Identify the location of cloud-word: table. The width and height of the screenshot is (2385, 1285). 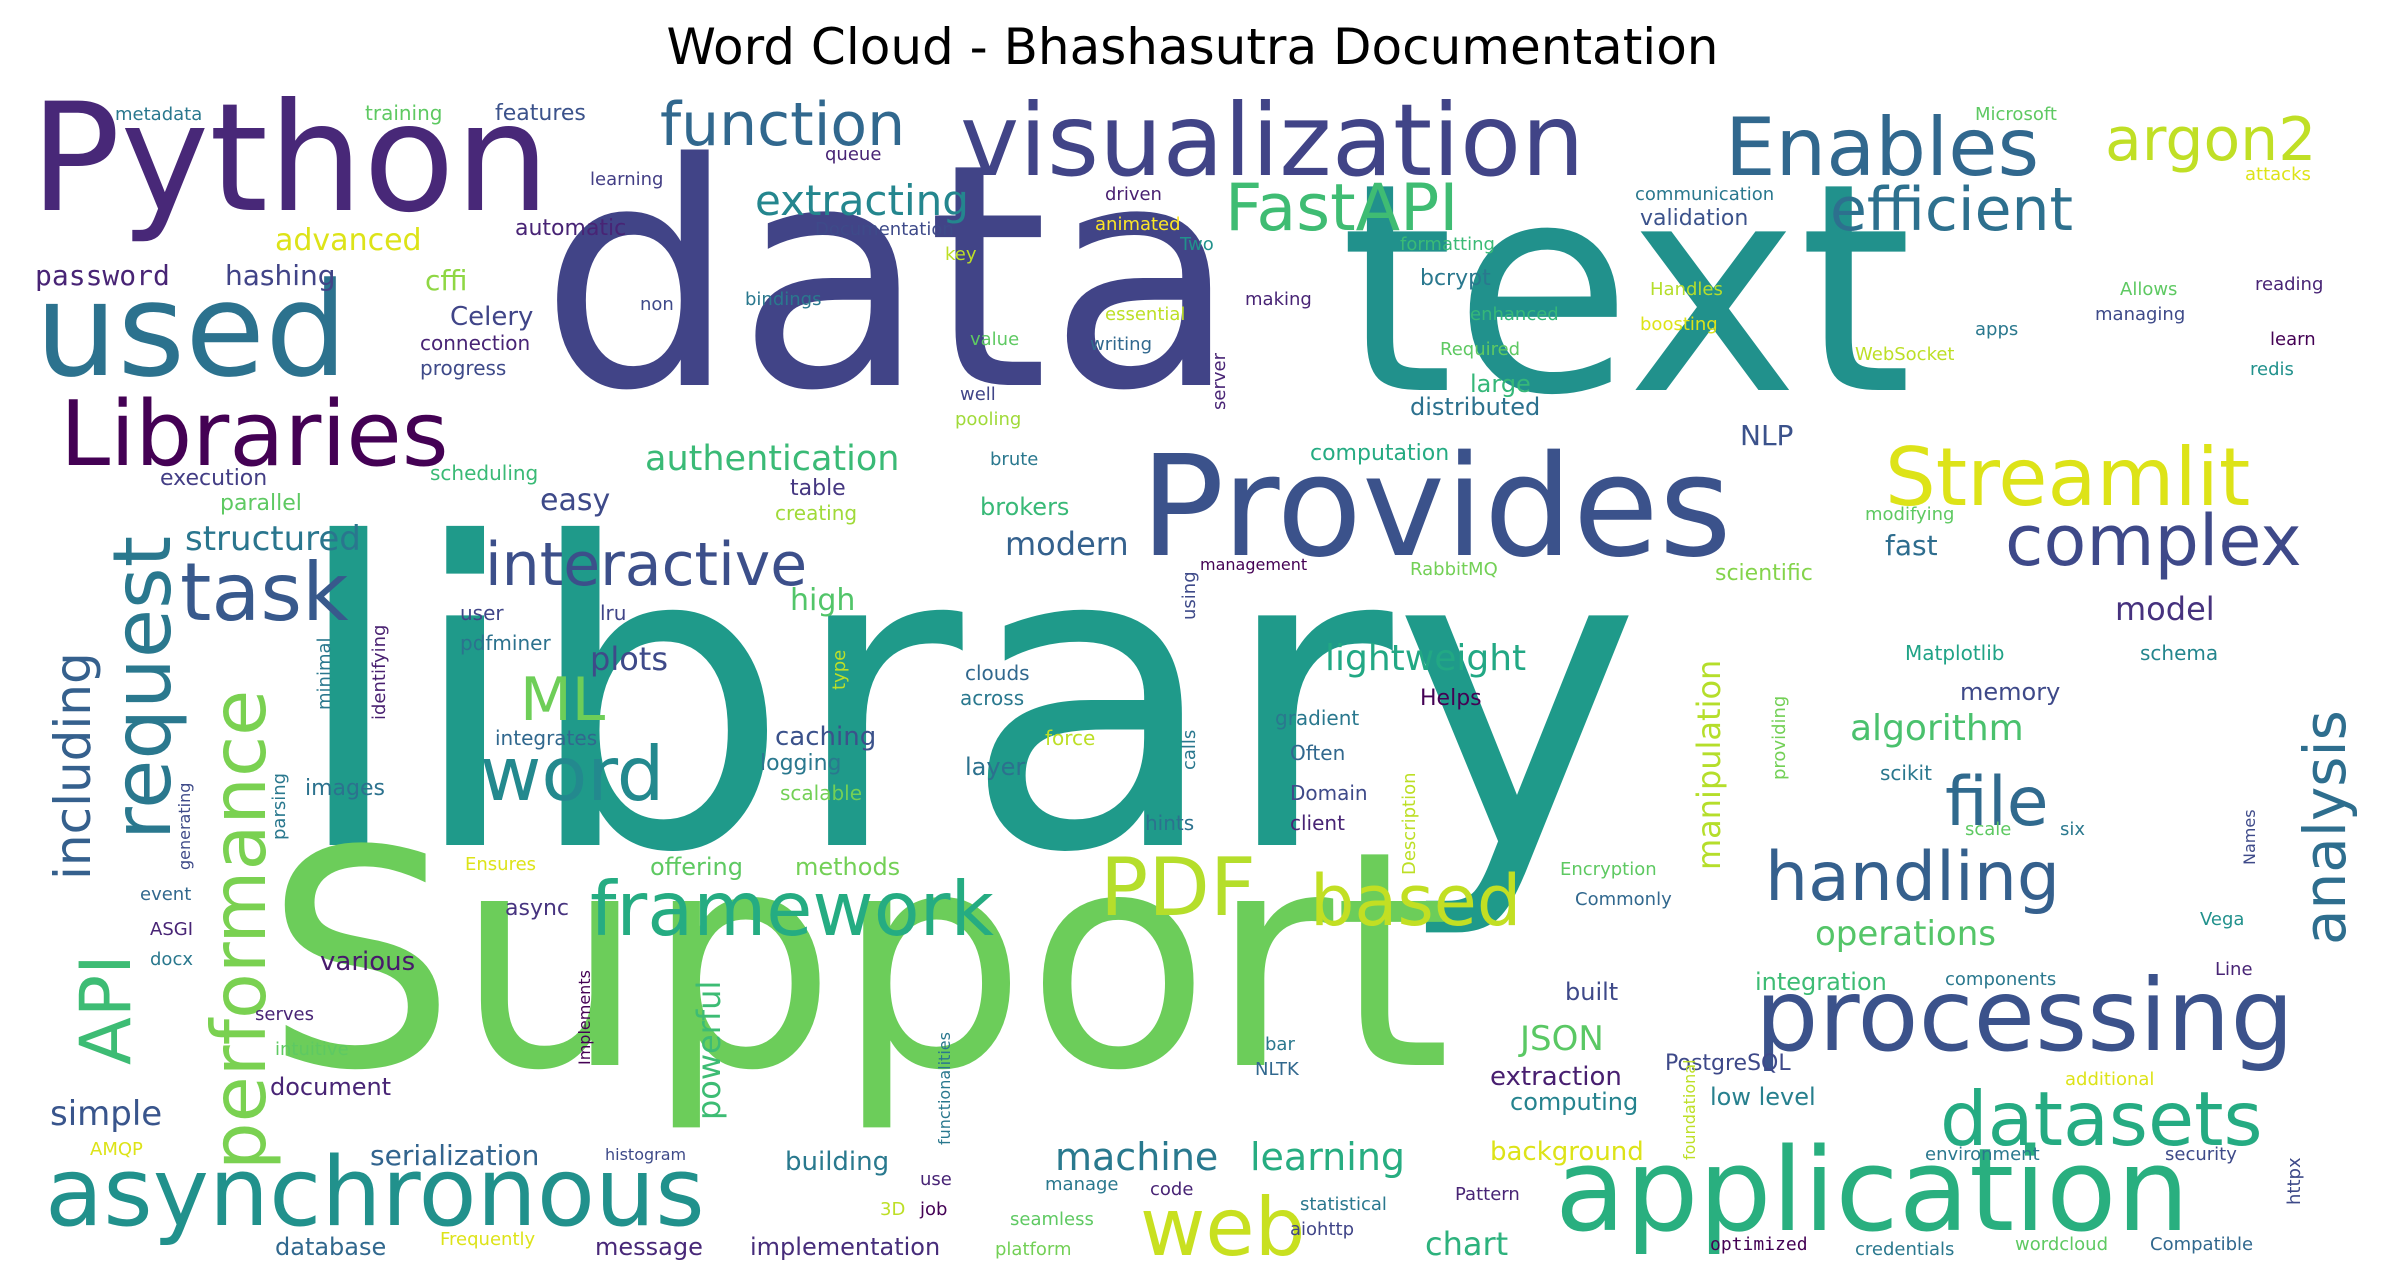
(818, 488).